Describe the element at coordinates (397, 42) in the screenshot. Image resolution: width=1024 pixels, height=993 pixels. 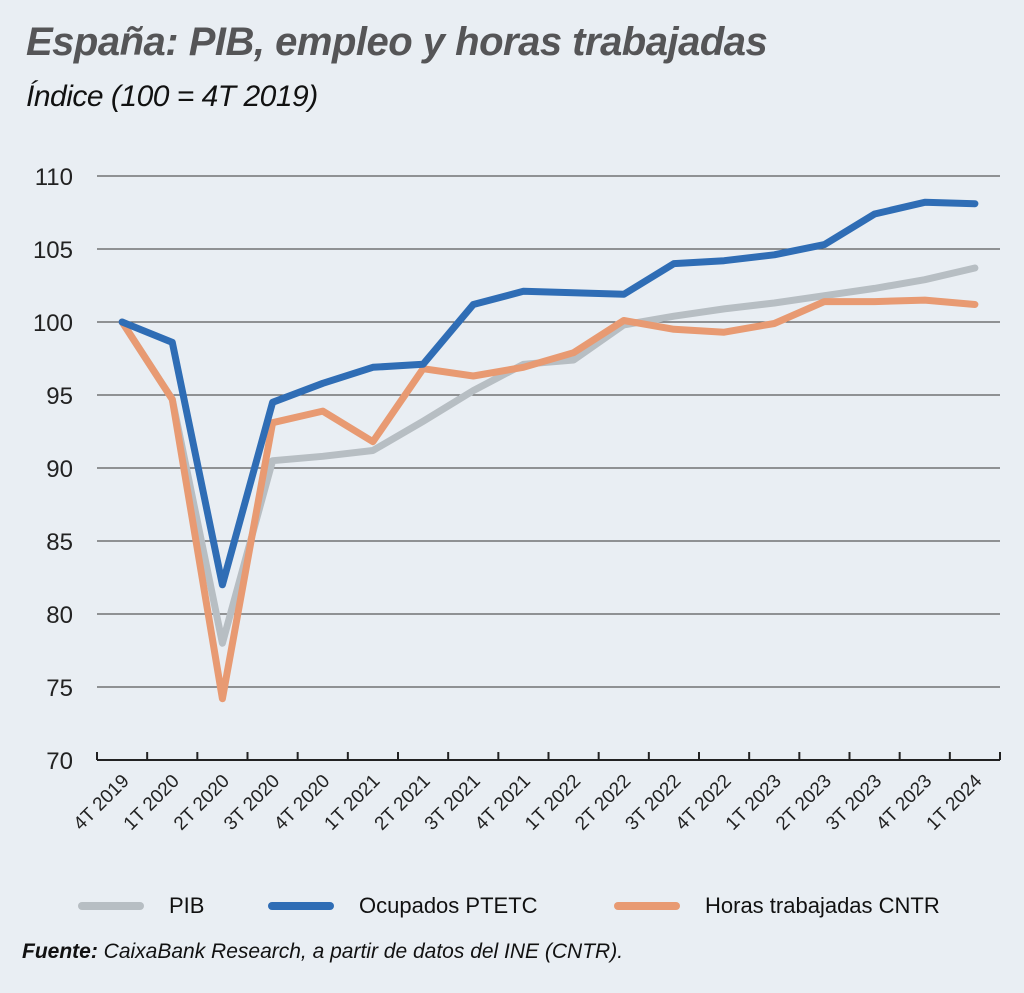
I see `chart-title: España: PIB, empleo y horas trabajadas` at that location.